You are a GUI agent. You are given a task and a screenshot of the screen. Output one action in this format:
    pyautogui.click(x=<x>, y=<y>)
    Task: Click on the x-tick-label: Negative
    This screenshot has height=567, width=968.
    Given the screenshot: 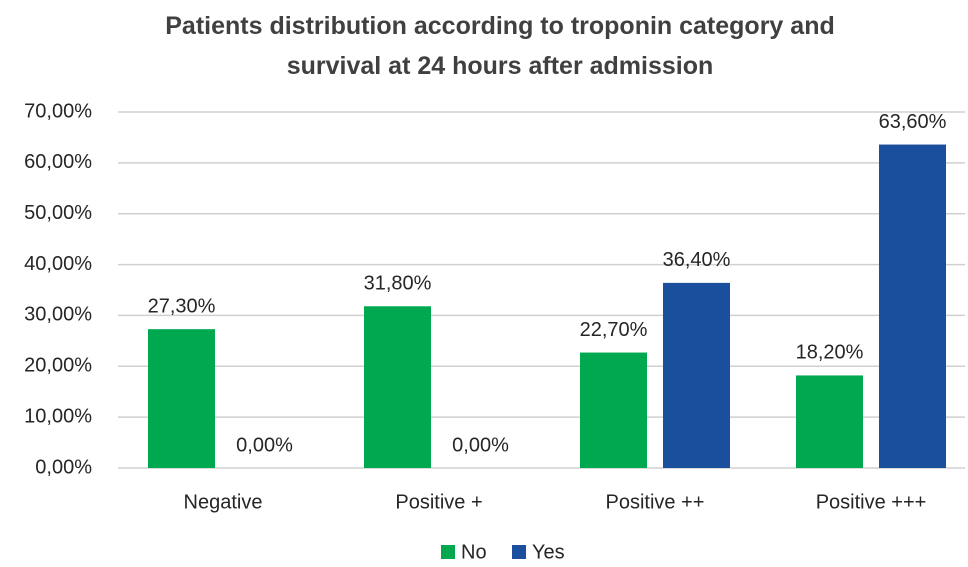 What is the action you would take?
    pyautogui.click(x=223, y=502)
    